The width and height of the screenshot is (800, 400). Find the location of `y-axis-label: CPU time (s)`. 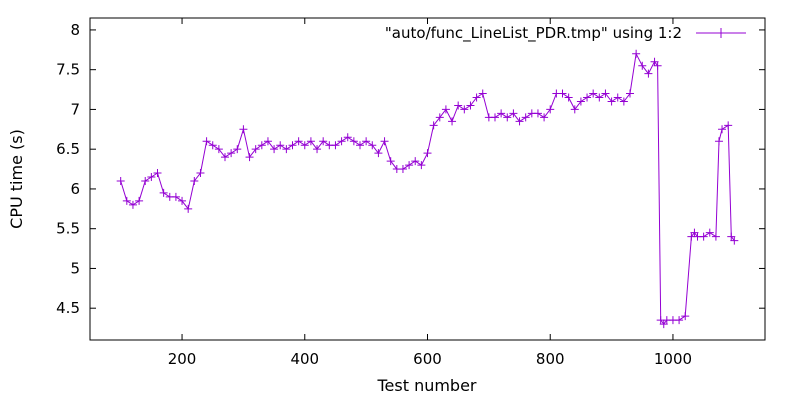

y-axis-label: CPU time (s) is located at coordinates (16, 179).